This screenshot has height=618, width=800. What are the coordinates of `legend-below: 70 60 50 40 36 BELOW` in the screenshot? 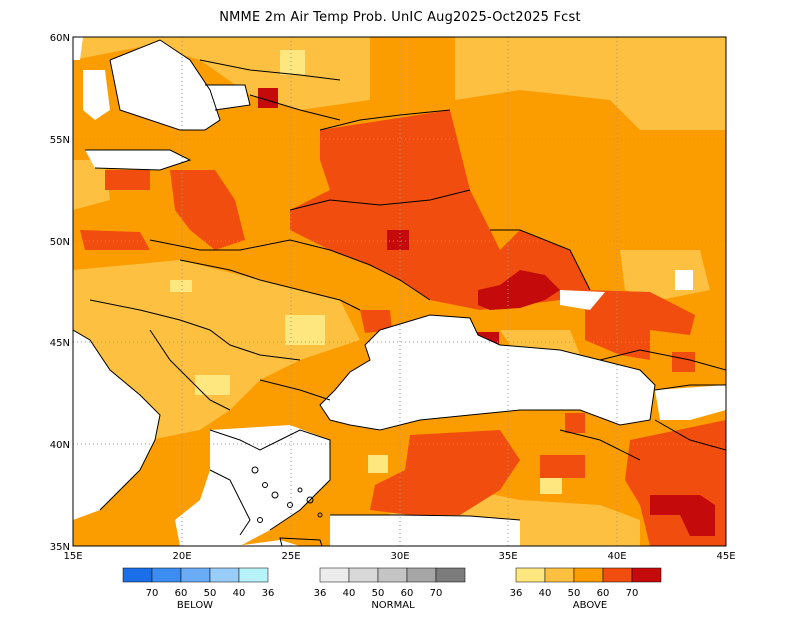 It's located at (198, 589).